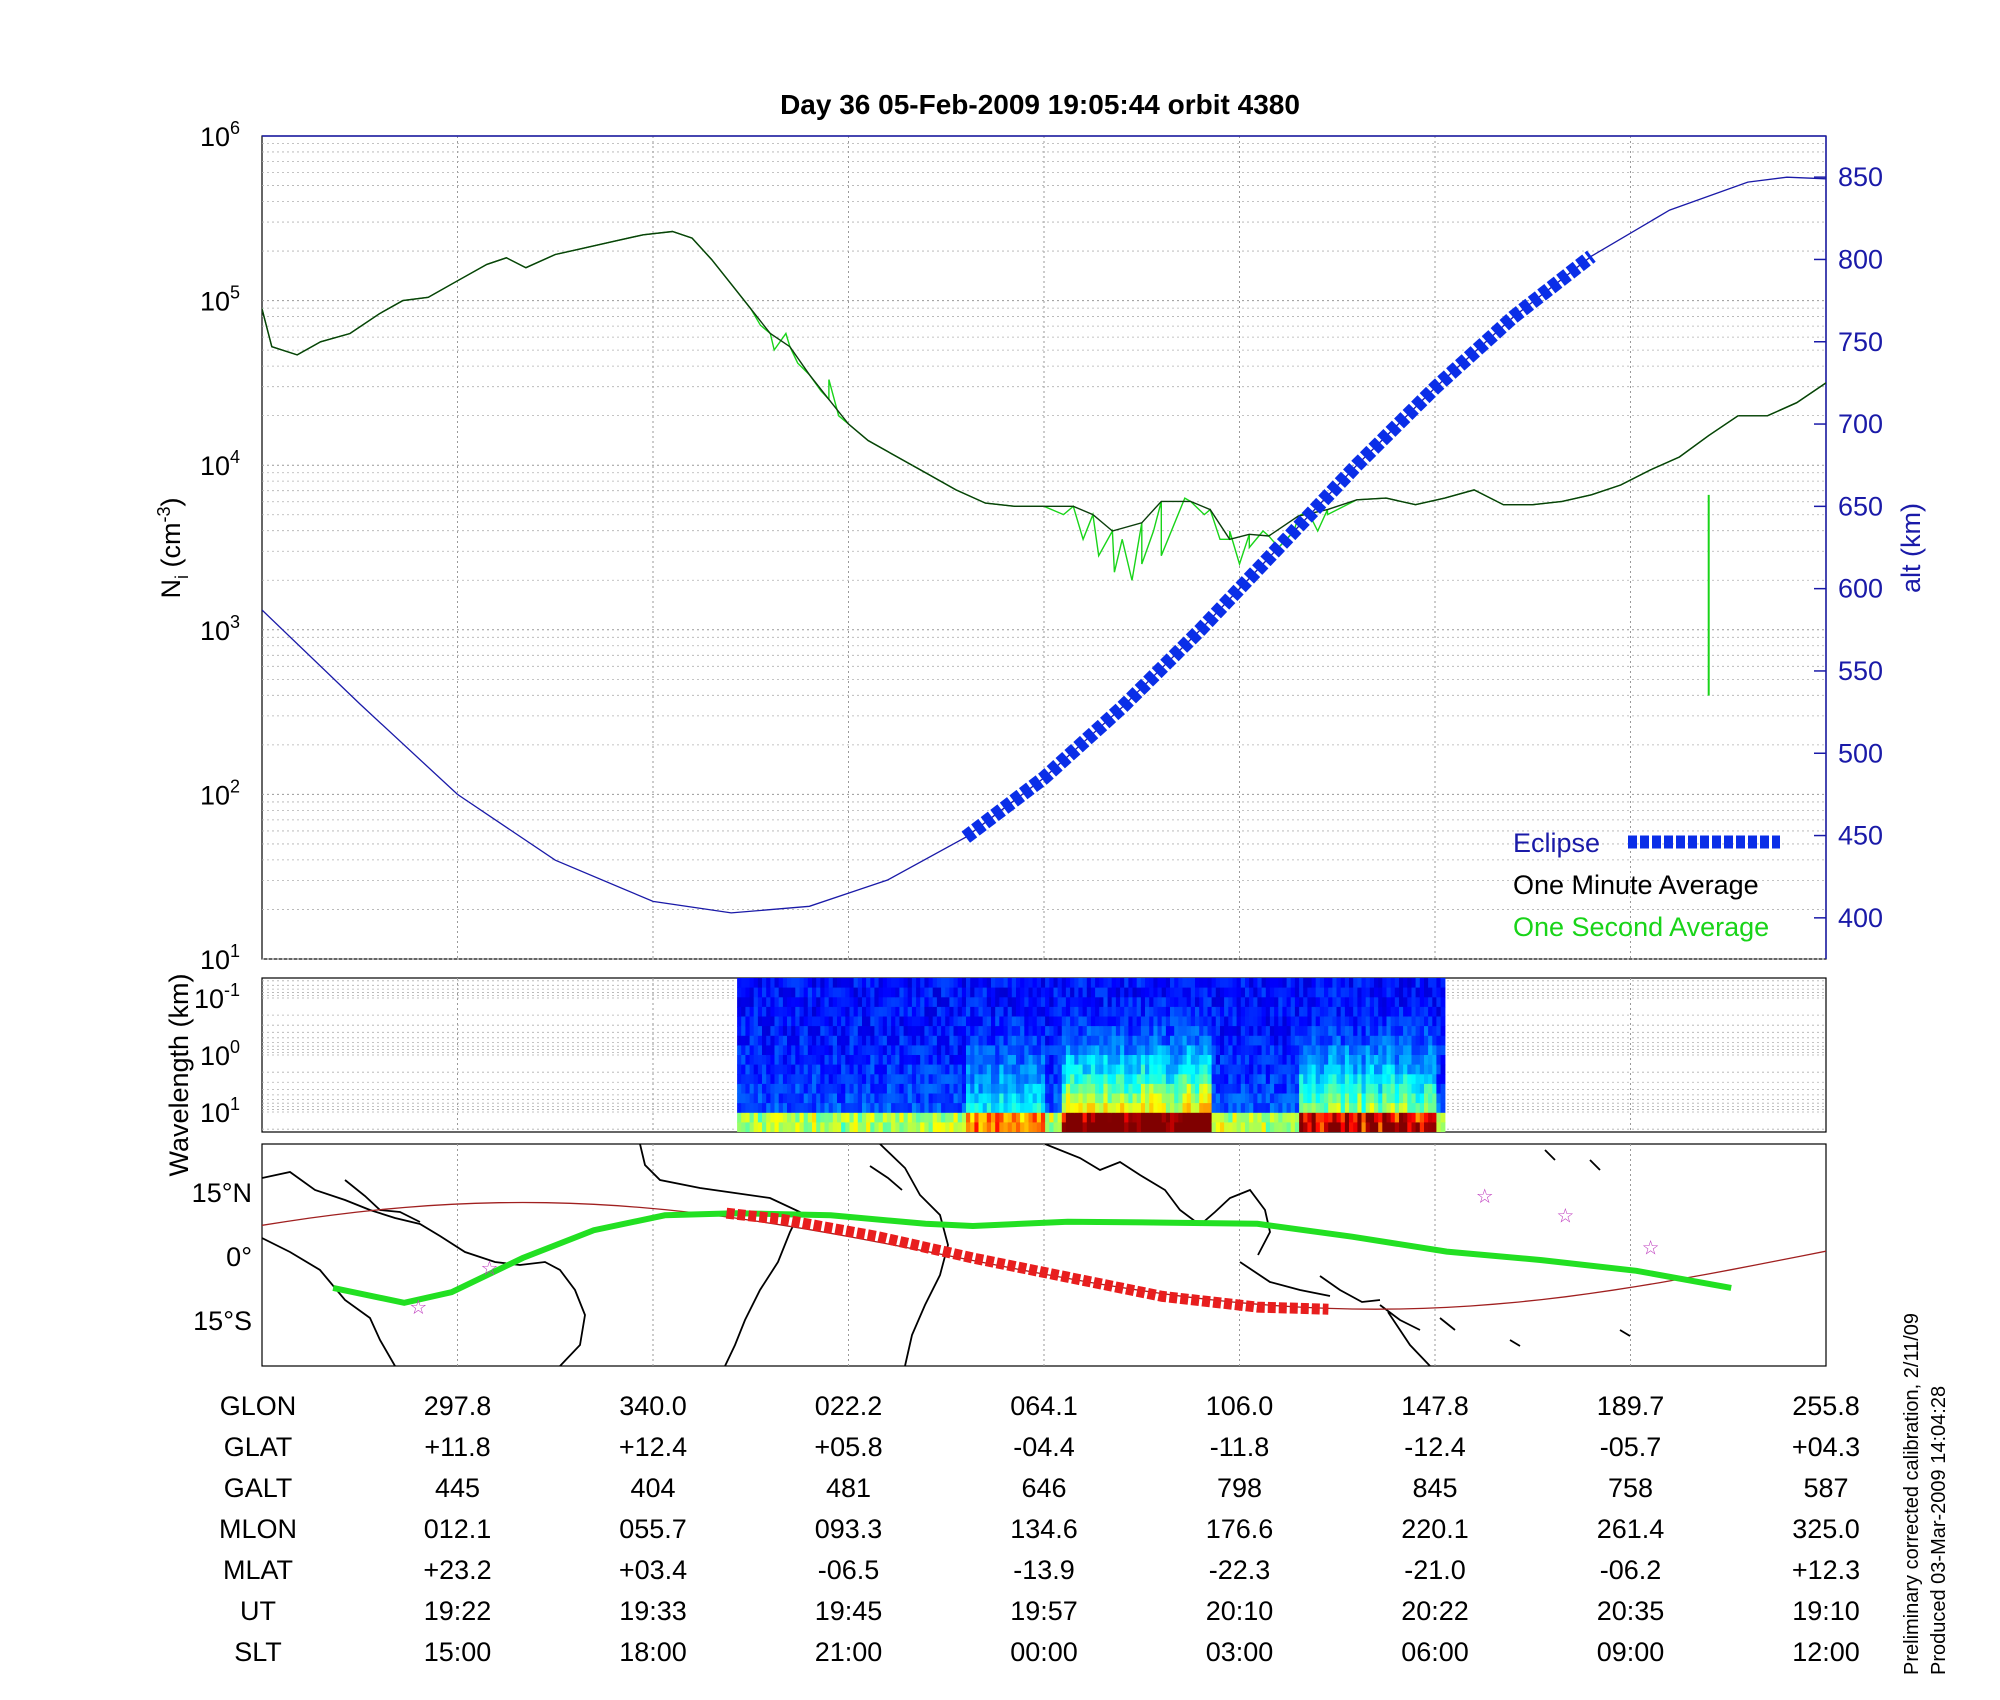 The width and height of the screenshot is (2000, 1700). What do you see at coordinates (217, 997) in the screenshot?
I see `spectrogram-ytick-label: 10-1` at bounding box center [217, 997].